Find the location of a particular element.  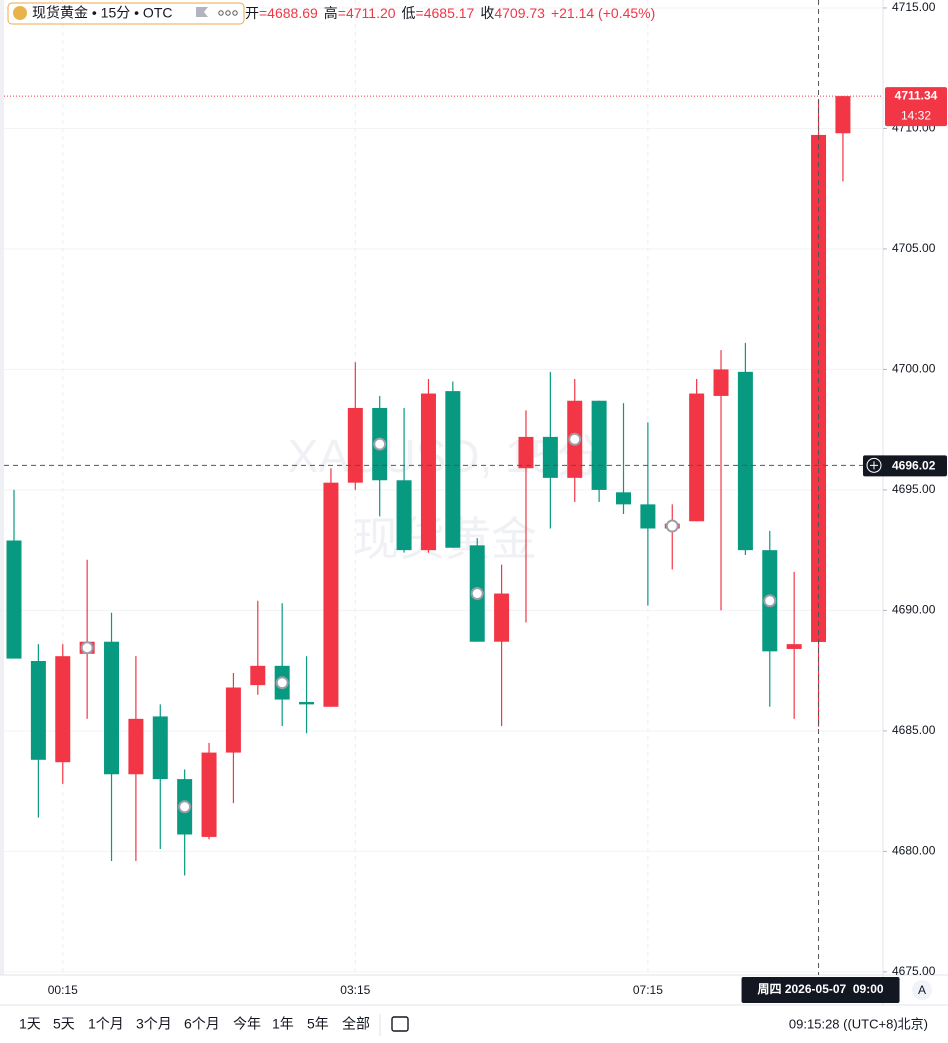

auto-scale: A is located at coordinates (922, 990).